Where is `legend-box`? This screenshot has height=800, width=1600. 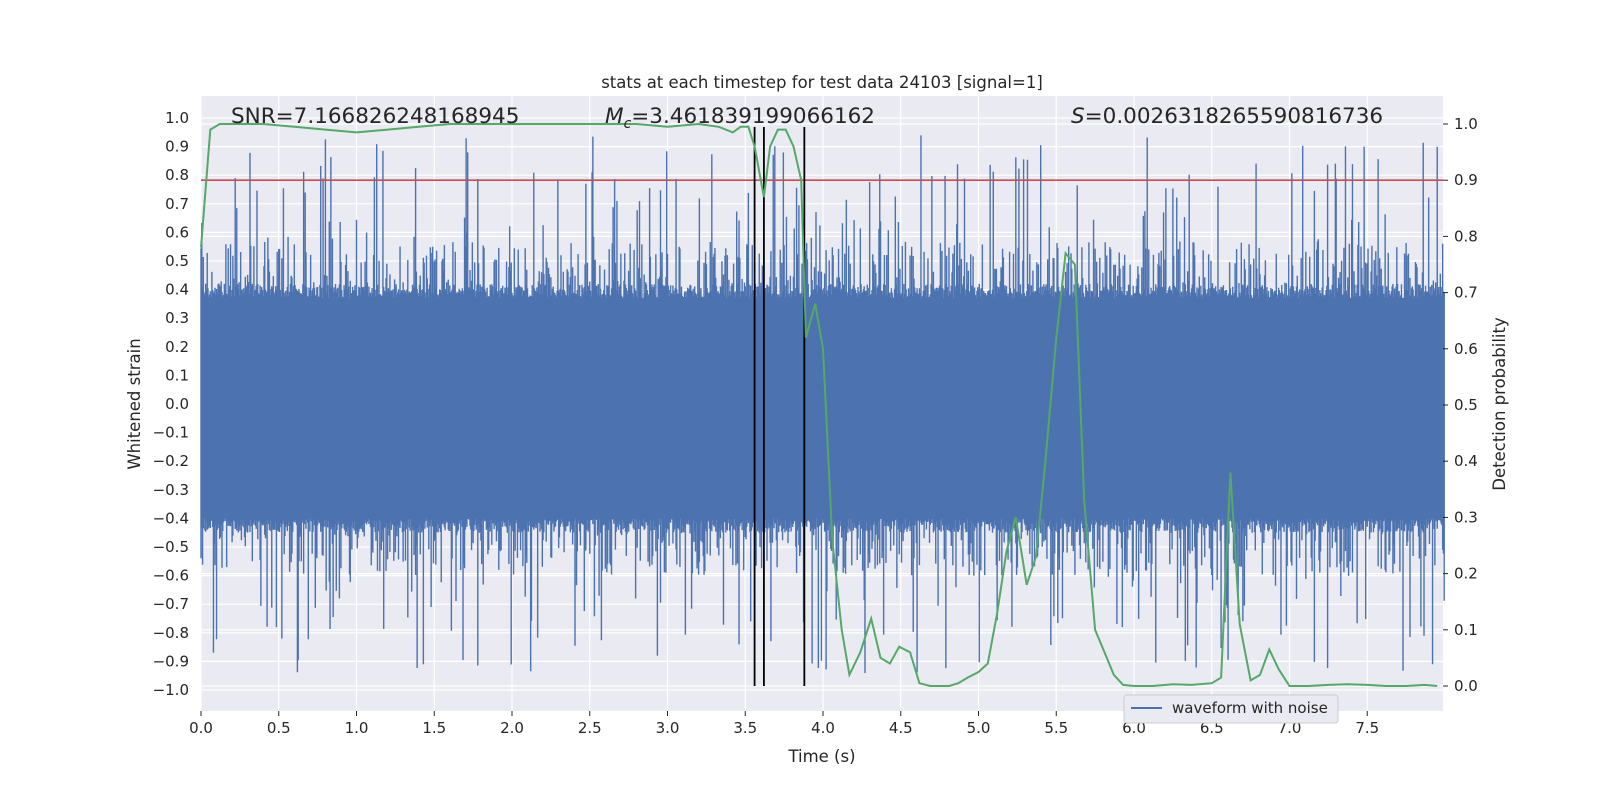 legend-box is located at coordinates (1231, 709).